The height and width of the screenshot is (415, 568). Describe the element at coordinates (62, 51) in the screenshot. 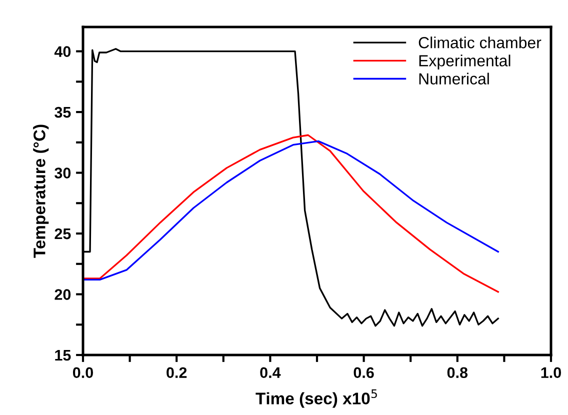

I see `y-tick-label: 40` at that location.